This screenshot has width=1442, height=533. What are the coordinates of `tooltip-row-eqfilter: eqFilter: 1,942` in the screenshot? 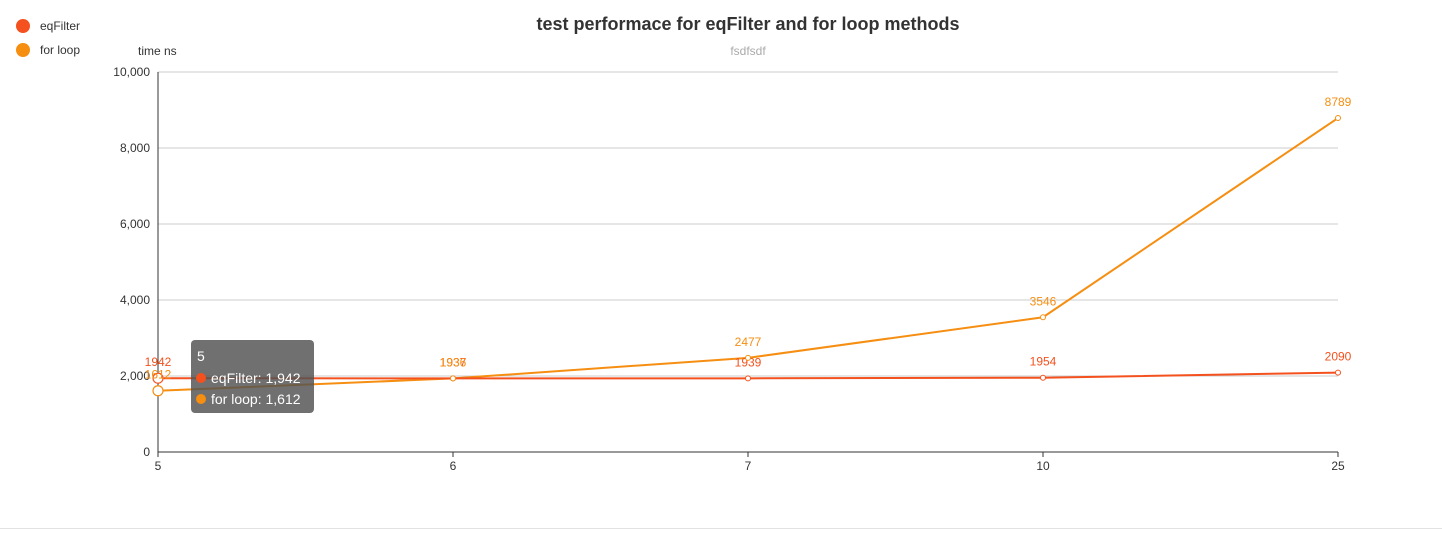 It's located at (248, 378).